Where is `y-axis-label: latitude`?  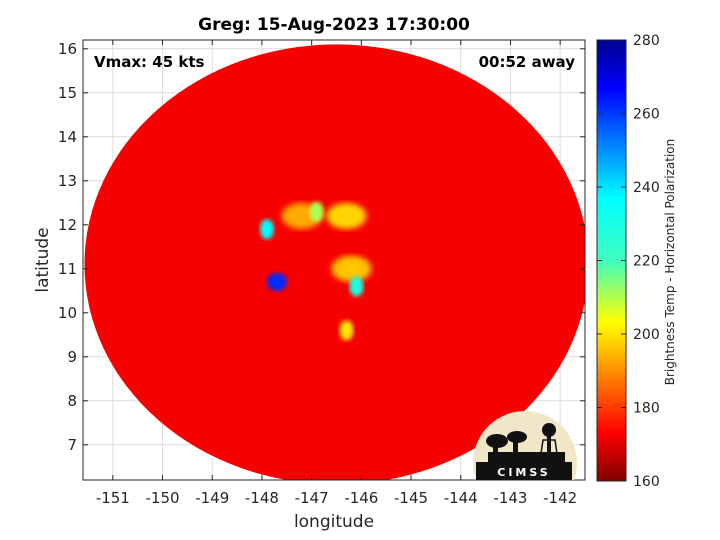
y-axis-label: latitude is located at coordinates (43, 259).